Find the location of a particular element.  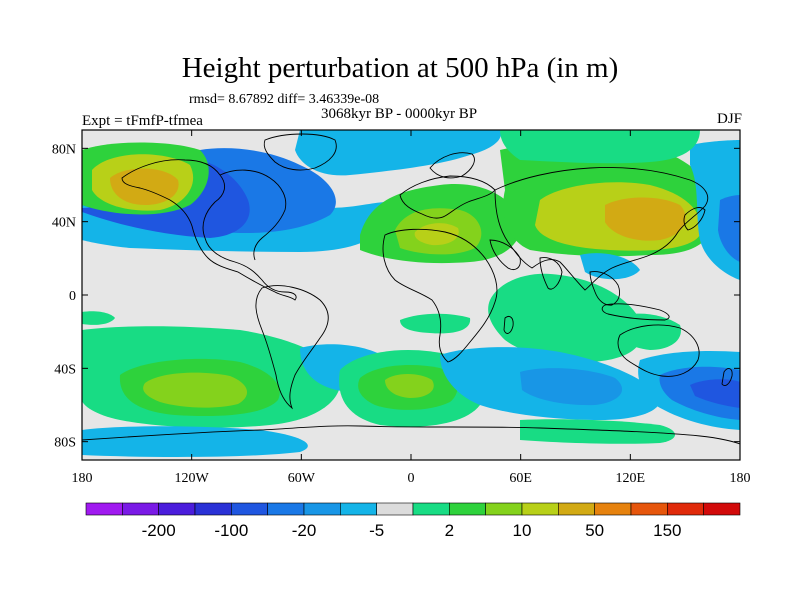

colorbar: -200 -100 -20 -5 2 10 50 150 is located at coordinates (413, 521).